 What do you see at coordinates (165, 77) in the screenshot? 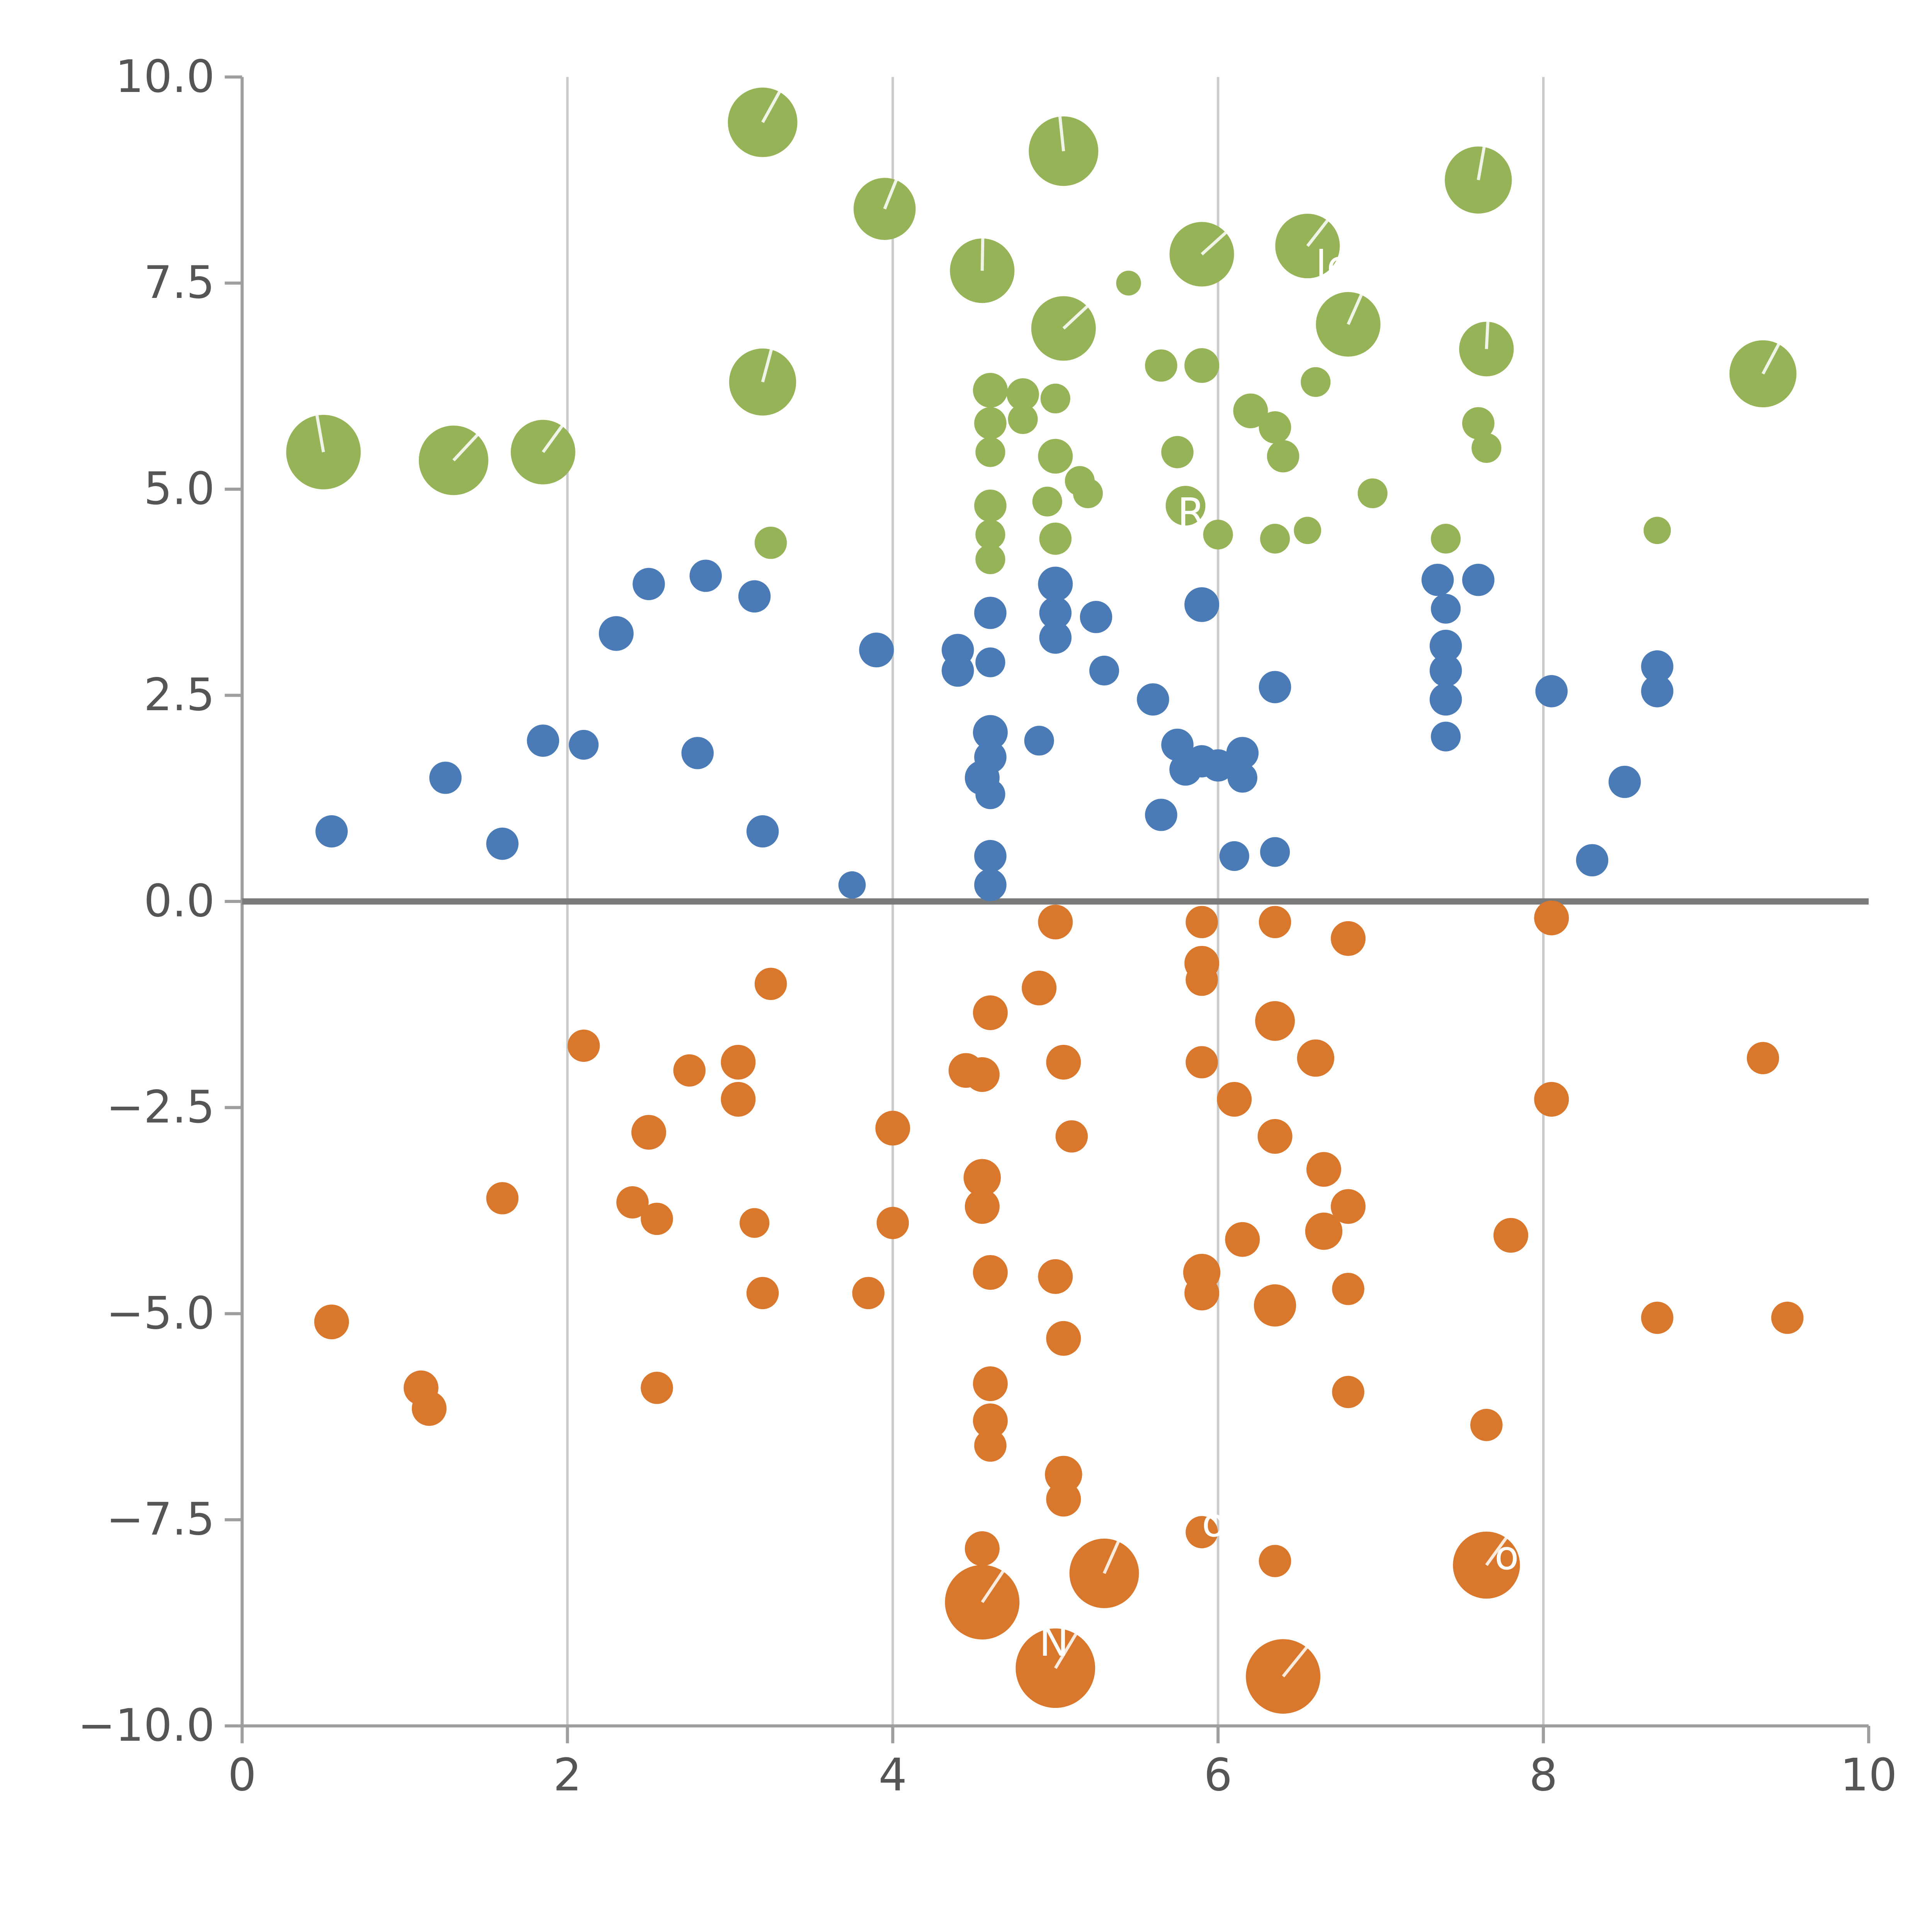
I see `y-tick-label: 10.0` at bounding box center [165, 77].